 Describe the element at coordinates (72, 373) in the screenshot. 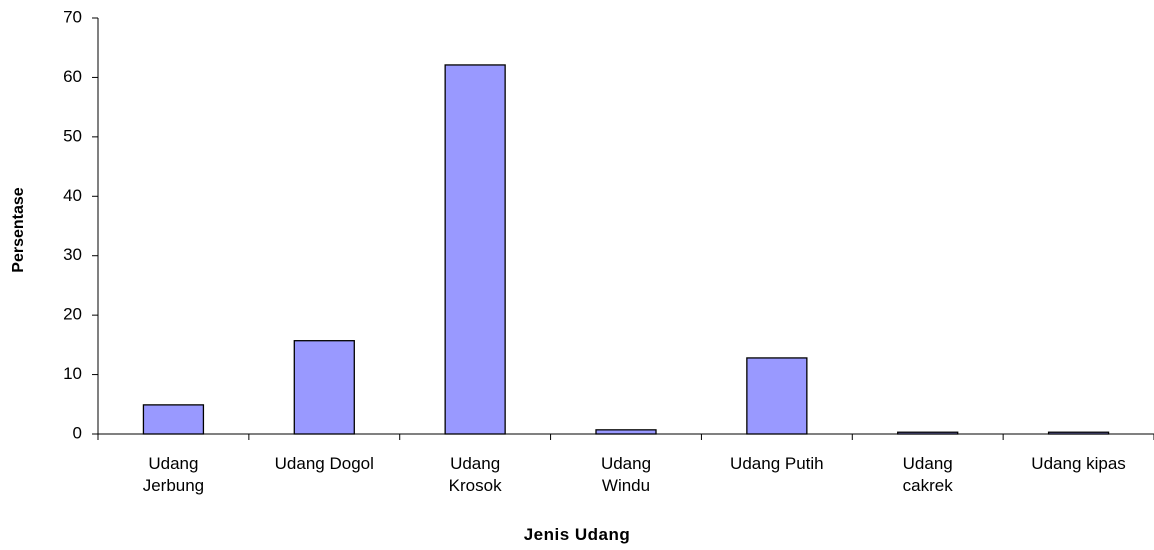

I see `y-tick-label: 10` at that location.